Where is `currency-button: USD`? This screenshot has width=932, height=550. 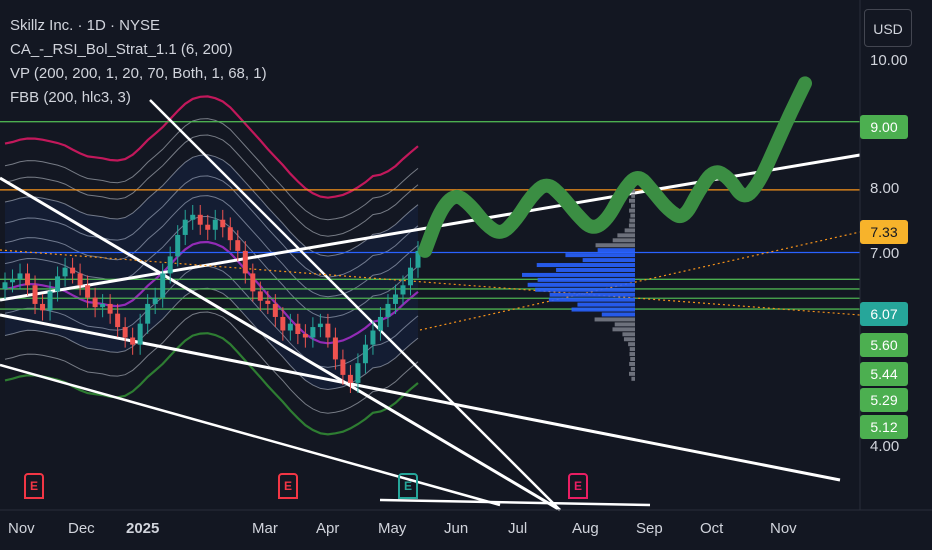 currency-button: USD is located at coordinates (888, 28).